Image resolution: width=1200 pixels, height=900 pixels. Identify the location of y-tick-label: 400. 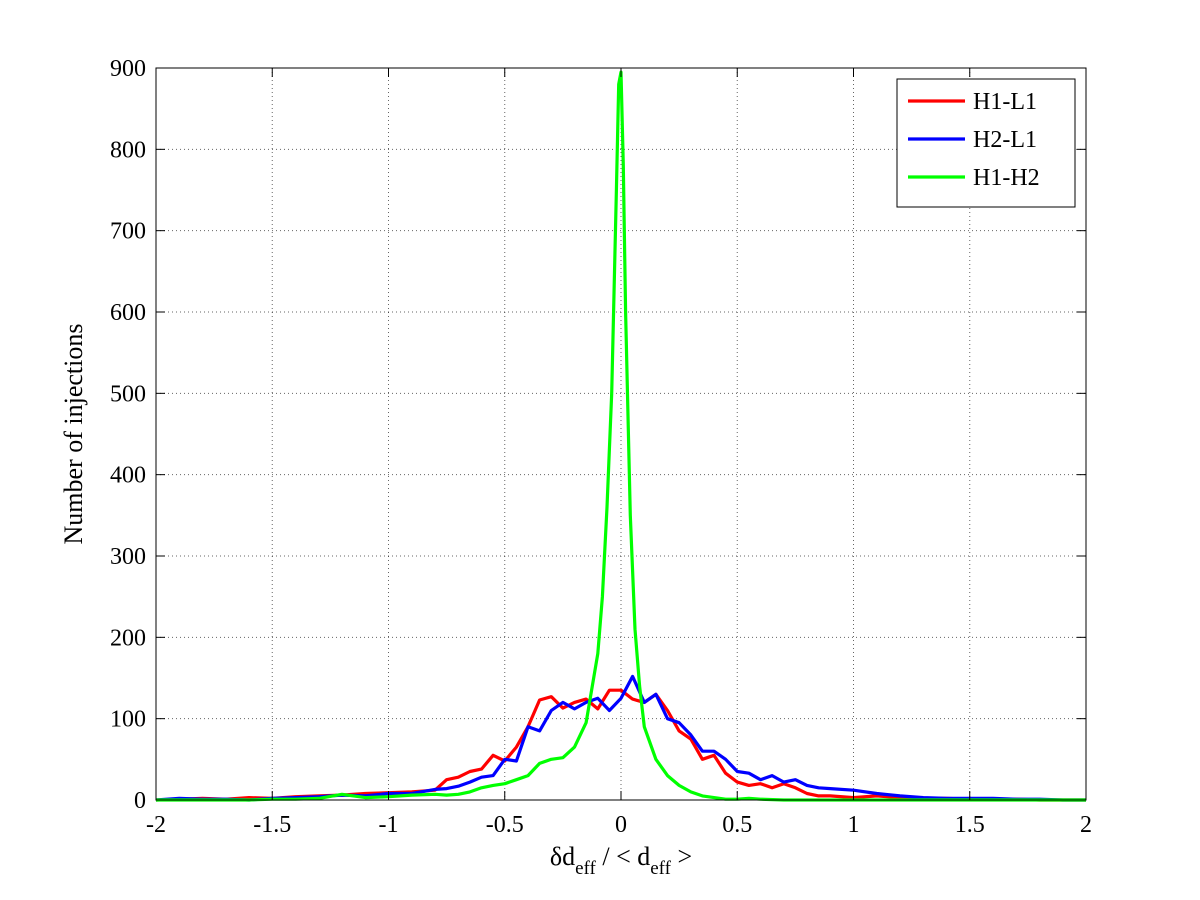
(128, 476).